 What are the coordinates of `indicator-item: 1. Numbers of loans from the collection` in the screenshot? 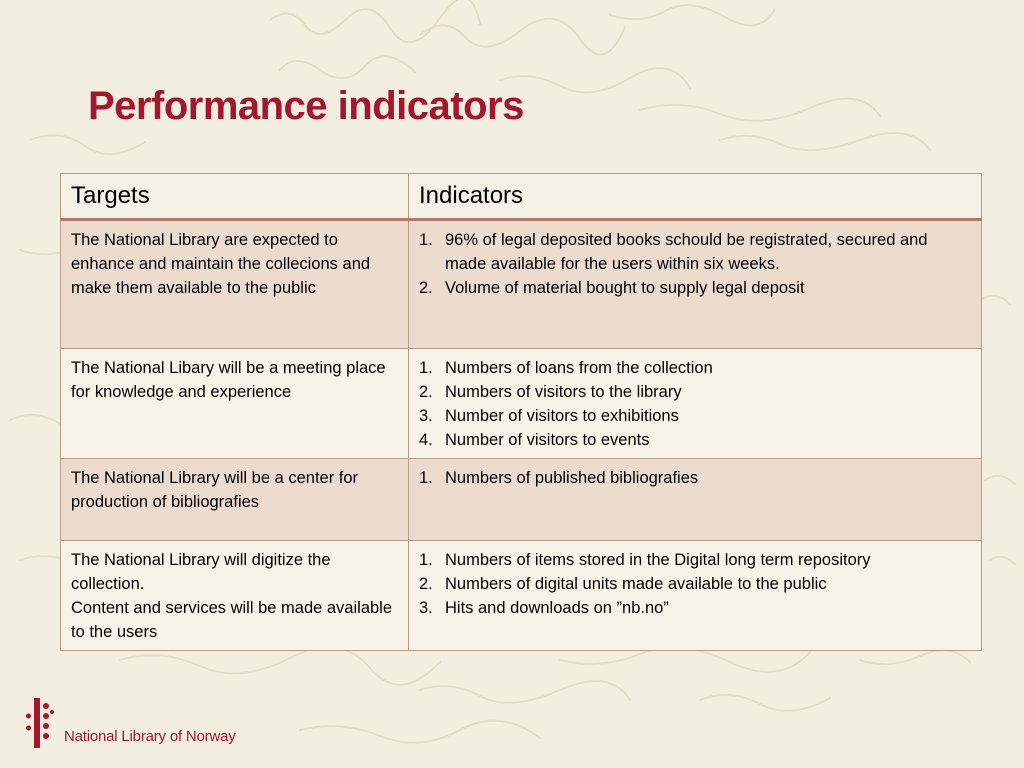 It's located at (566, 368).